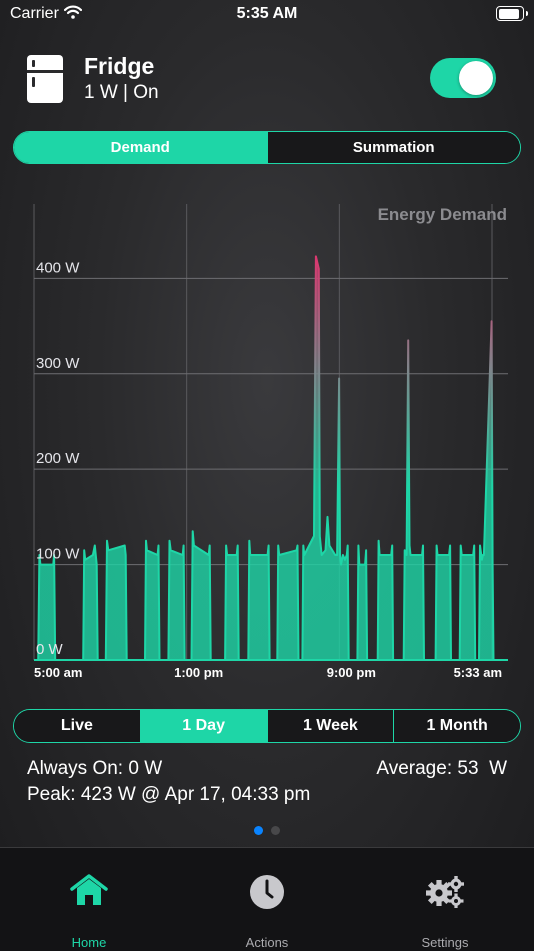 Image resolution: width=534 pixels, height=951 pixels. Describe the element at coordinates (445, 942) in the screenshot. I see `tab-settings-label: Settings` at that location.